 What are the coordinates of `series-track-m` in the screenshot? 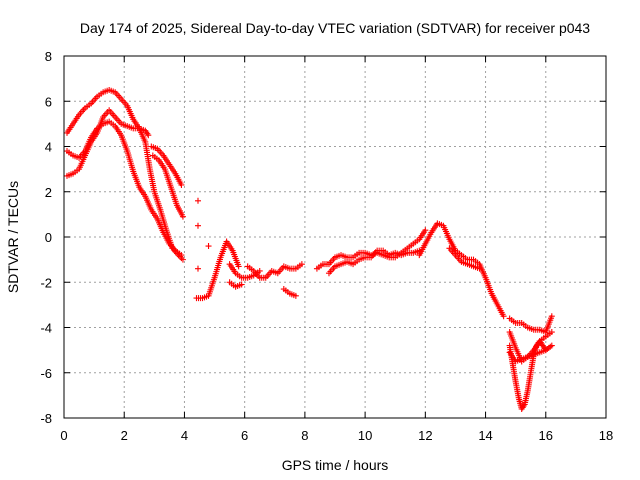 It's located at (461, 270).